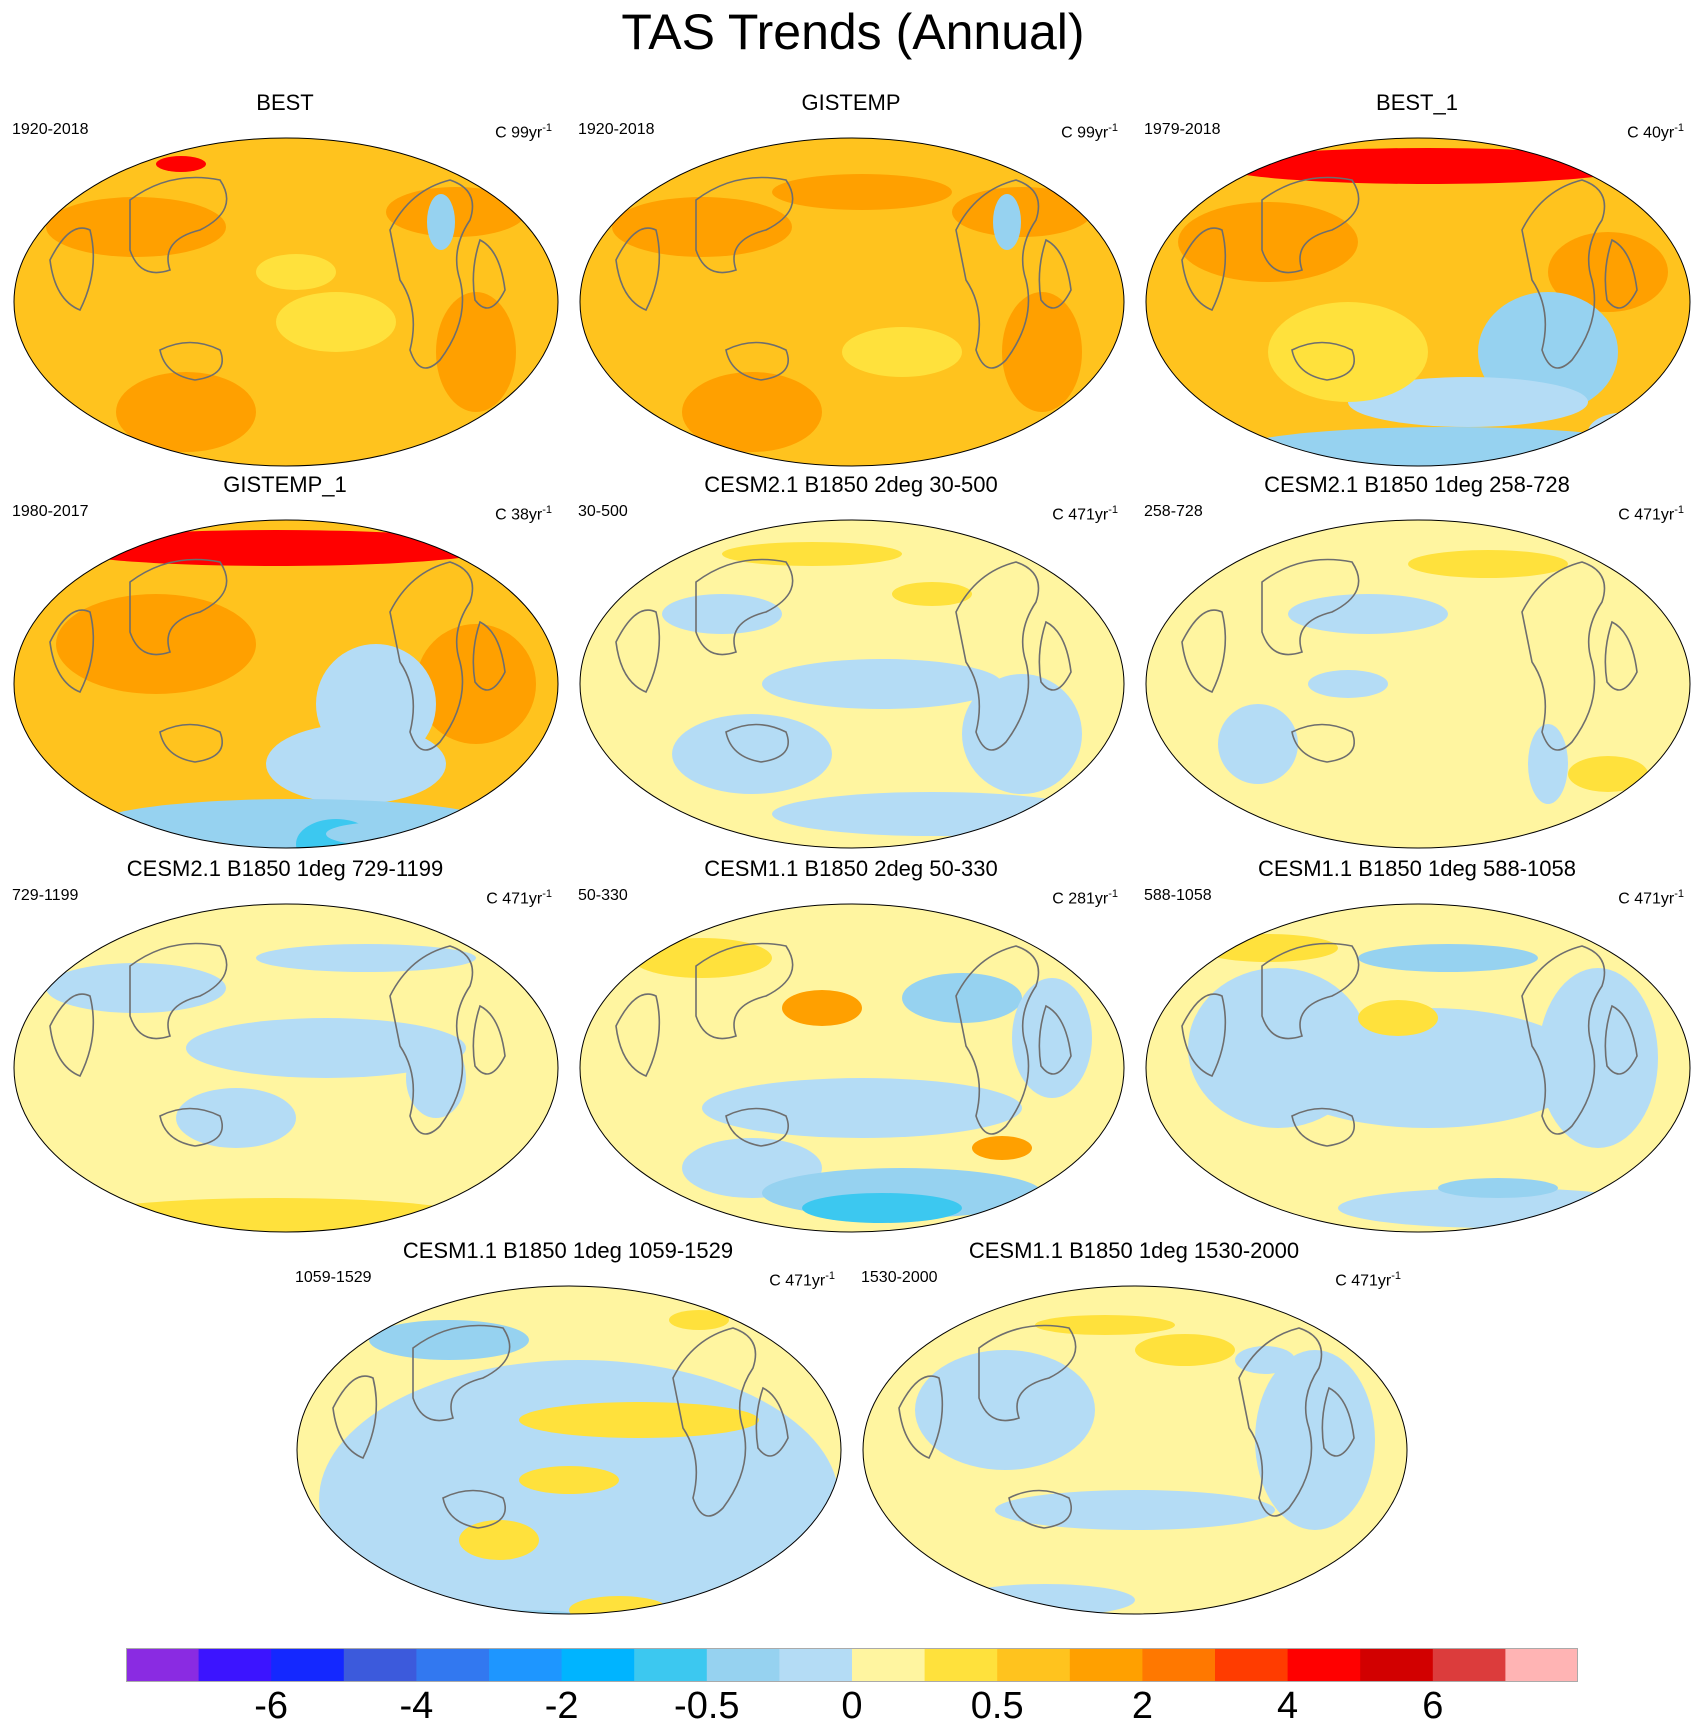 This screenshot has height=1727, width=1706. I want to click on colorbar, so click(852, 1665).